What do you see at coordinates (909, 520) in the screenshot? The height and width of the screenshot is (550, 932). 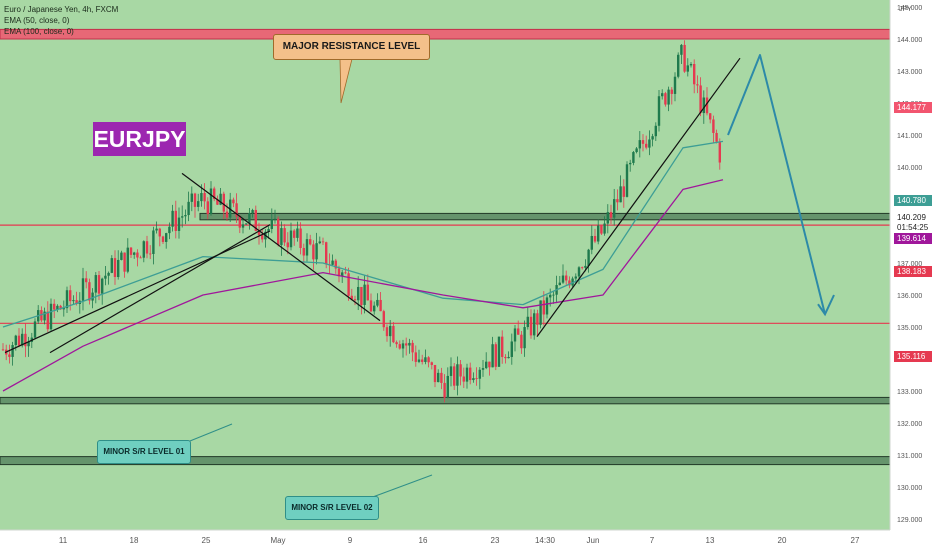 I see `y-tick-label: 129.000` at bounding box center [909, 520].